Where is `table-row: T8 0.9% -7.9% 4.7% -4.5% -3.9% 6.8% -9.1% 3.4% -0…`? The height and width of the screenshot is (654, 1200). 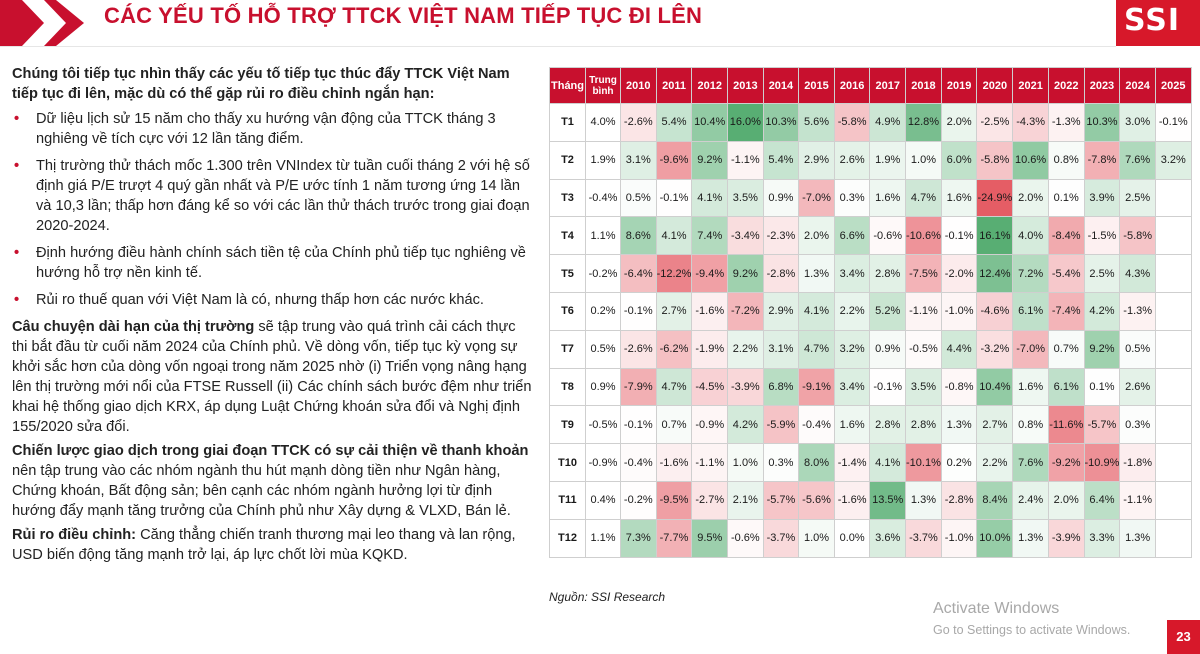 table-row: T8 0.9% -7.9% 4.7% -4.5% -3.9% 6.8% -9.1% 3.4% -0… is located at coordinates (870, 387).